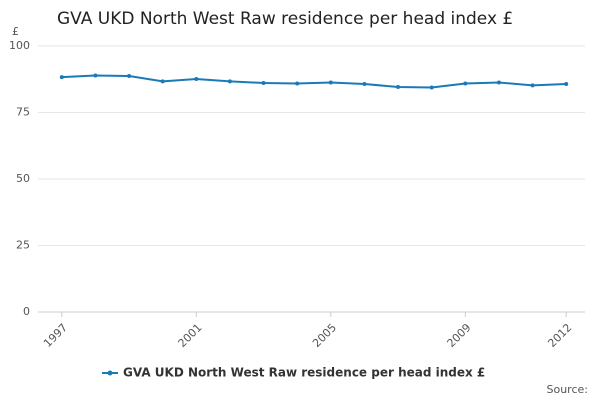 The height and width of the screenshot is (400, 600). I want to click on y-unit: £, so click(15, 31).